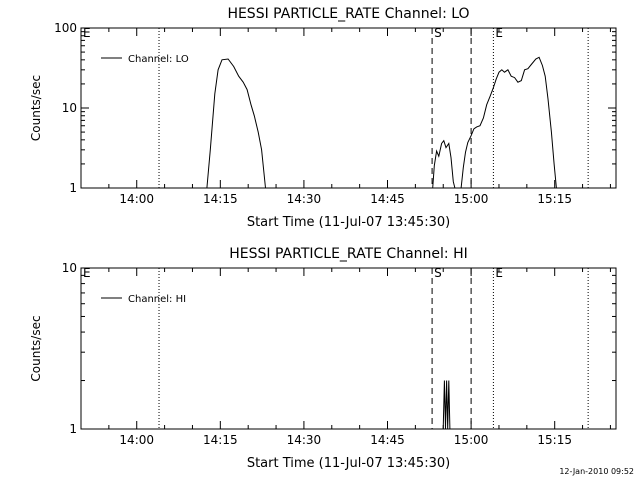 The height and width of the screenshot is (484, 640). What do you see at coordinates (348, 14) in the screenshot?
I see `chart-title: HESSI PARTICLE_RATE Channel: LO` at bounding box center [348, 14].